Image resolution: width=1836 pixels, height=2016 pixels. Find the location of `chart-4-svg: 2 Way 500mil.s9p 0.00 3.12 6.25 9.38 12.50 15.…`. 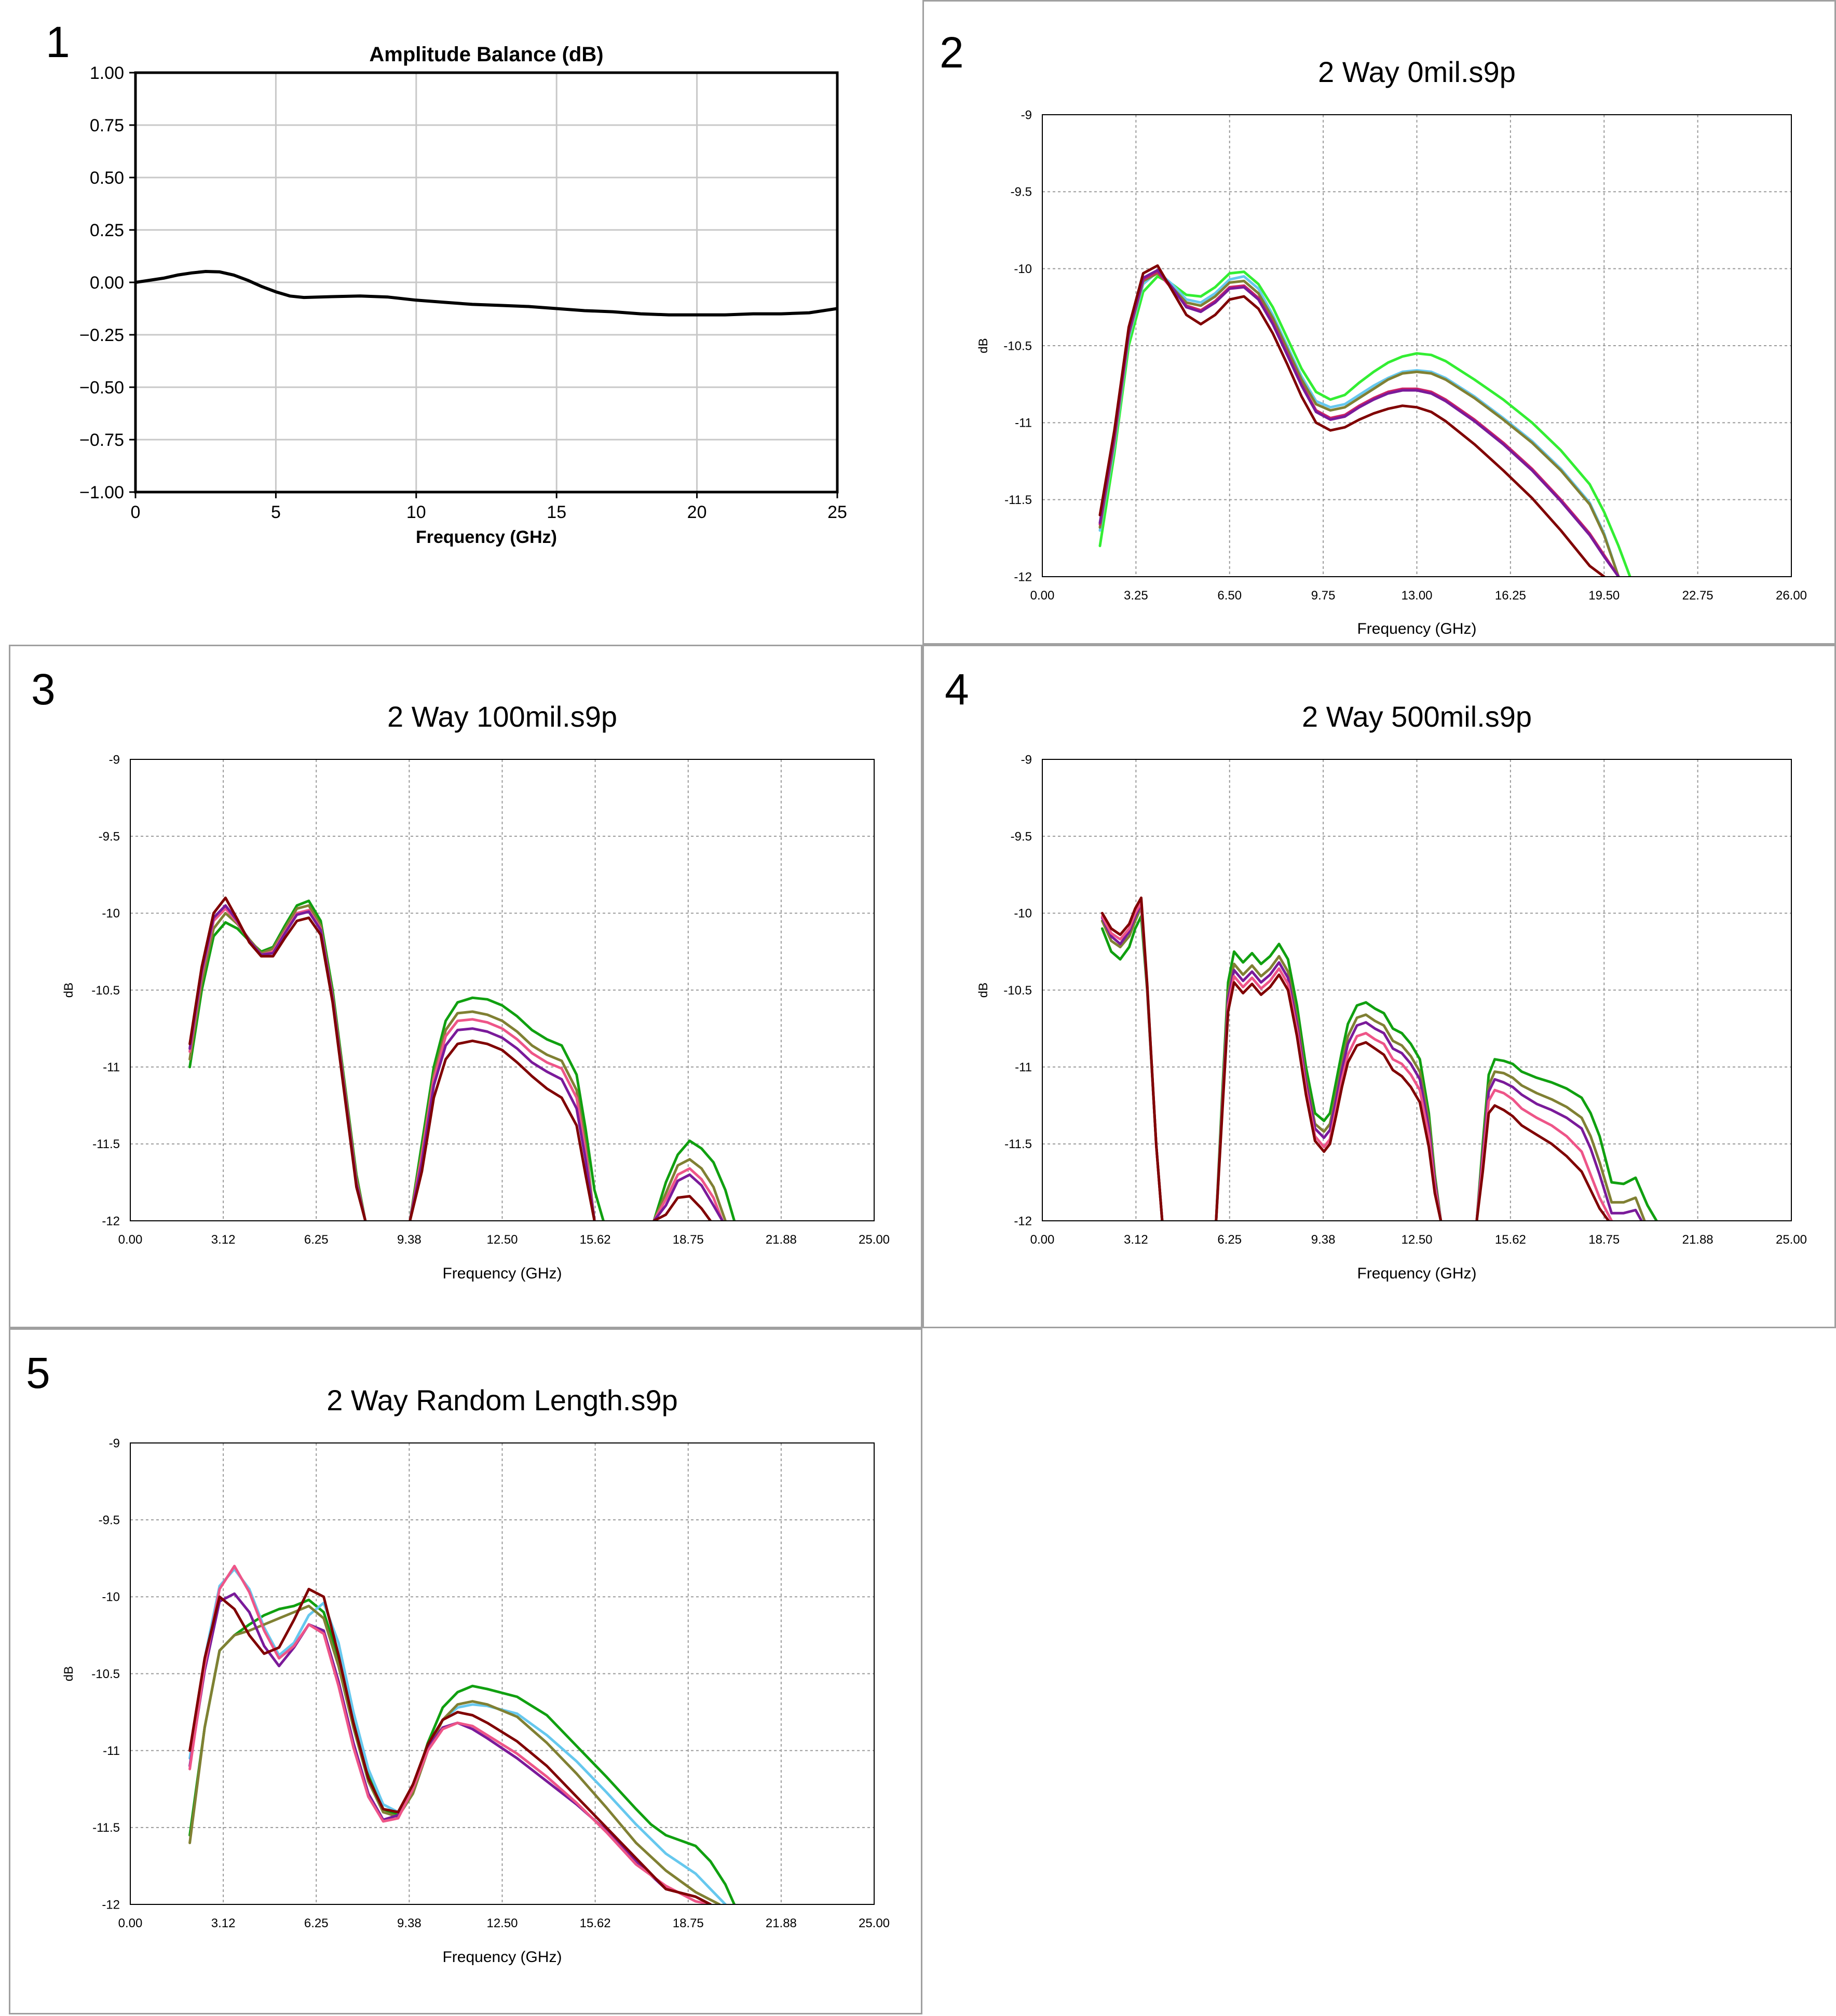

chart-4-svg: 2 Way 500mil.s9p 0.00 3.12 6.25 9.38 12.50 15.… is located at coordinates (1391, 991).